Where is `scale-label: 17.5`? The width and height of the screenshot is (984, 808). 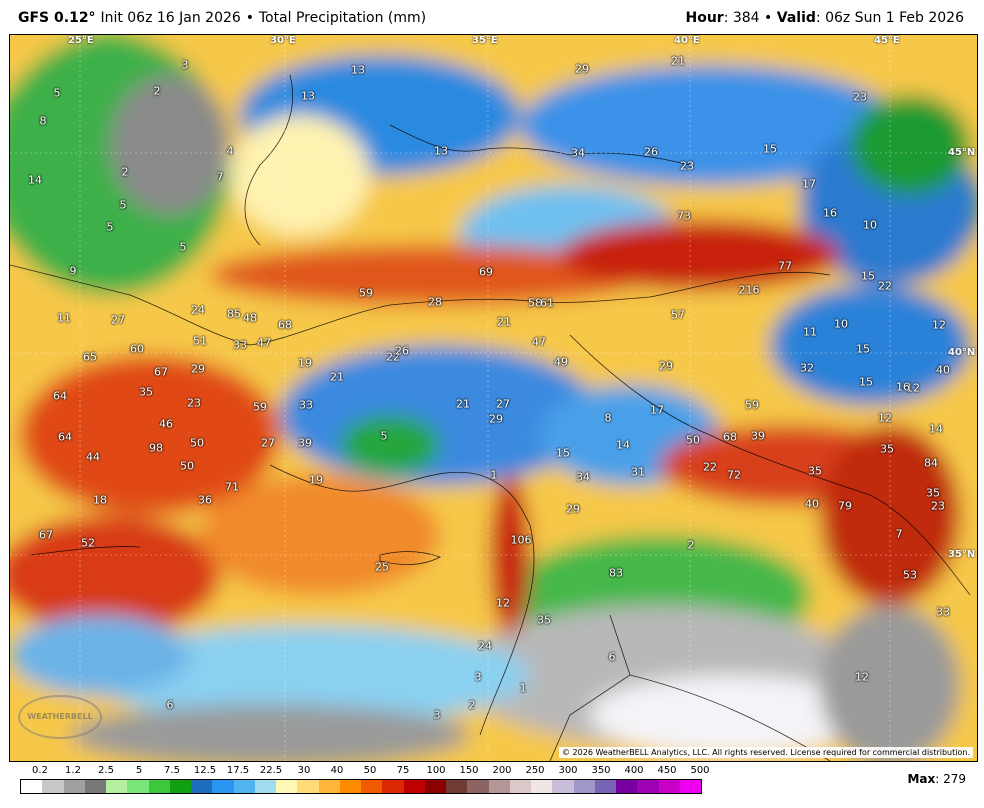 scale-label: 17.5 is located at coordinates (238, 770).